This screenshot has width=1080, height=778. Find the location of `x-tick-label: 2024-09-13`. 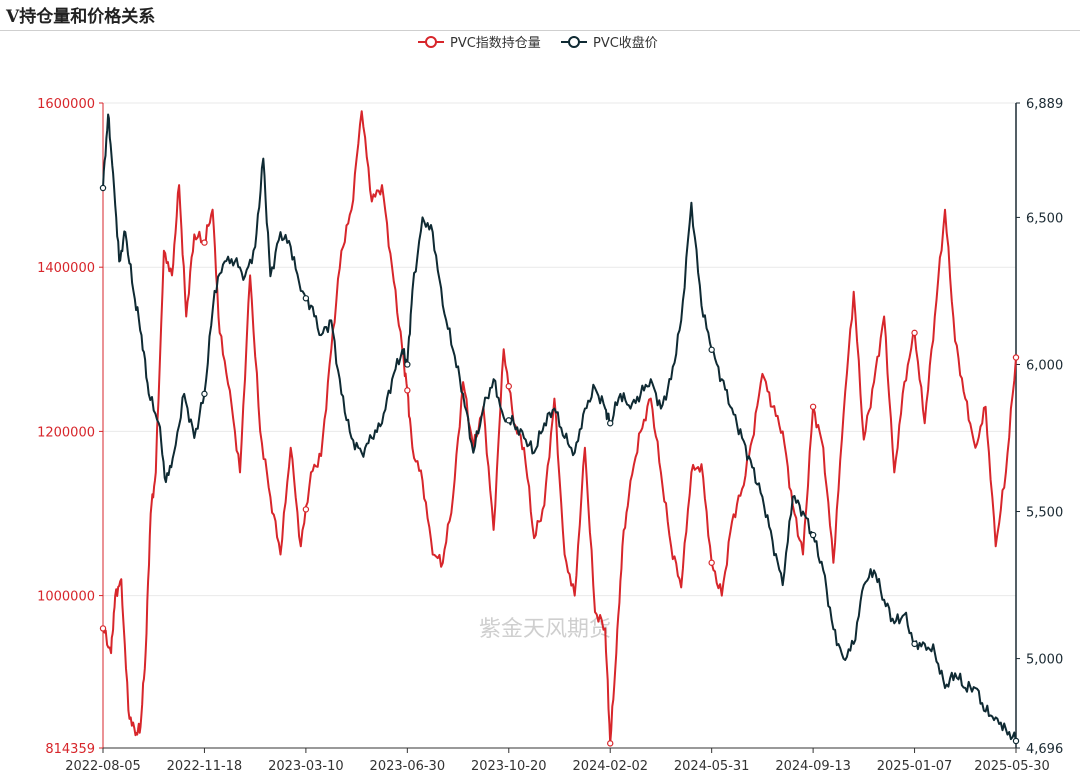

x-tick-label: 2024-09-13 is located at coordinates (813, 766).